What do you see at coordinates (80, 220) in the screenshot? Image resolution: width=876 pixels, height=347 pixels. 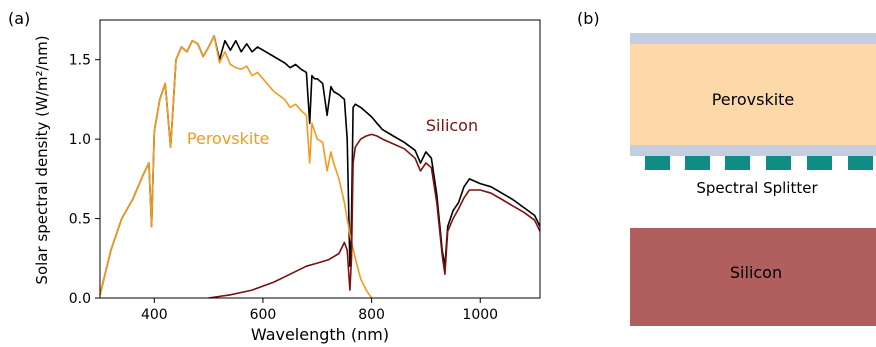 I see `y-tick-label: 0.5` at bounding box center [80, 220].